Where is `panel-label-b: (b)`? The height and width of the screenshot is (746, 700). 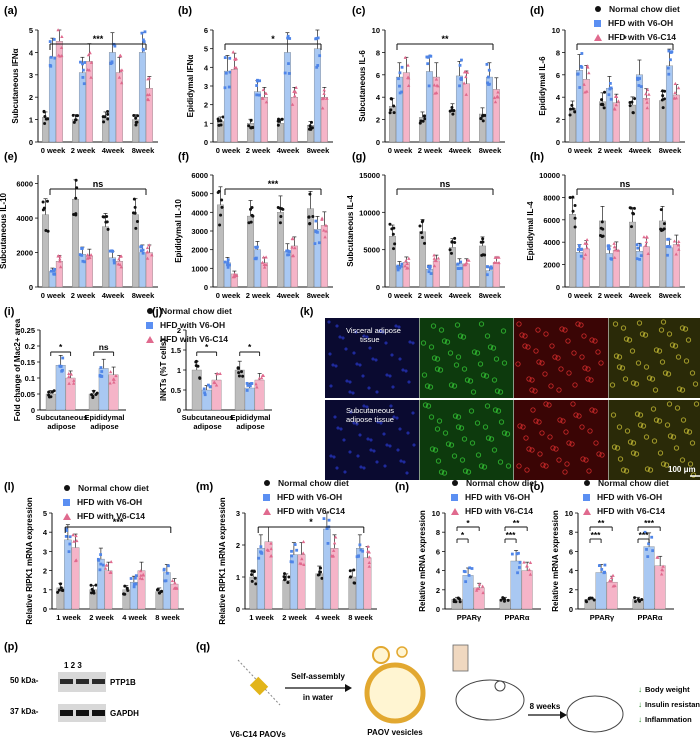
panel-label-b: (b) is located at coordinates (185, 11).